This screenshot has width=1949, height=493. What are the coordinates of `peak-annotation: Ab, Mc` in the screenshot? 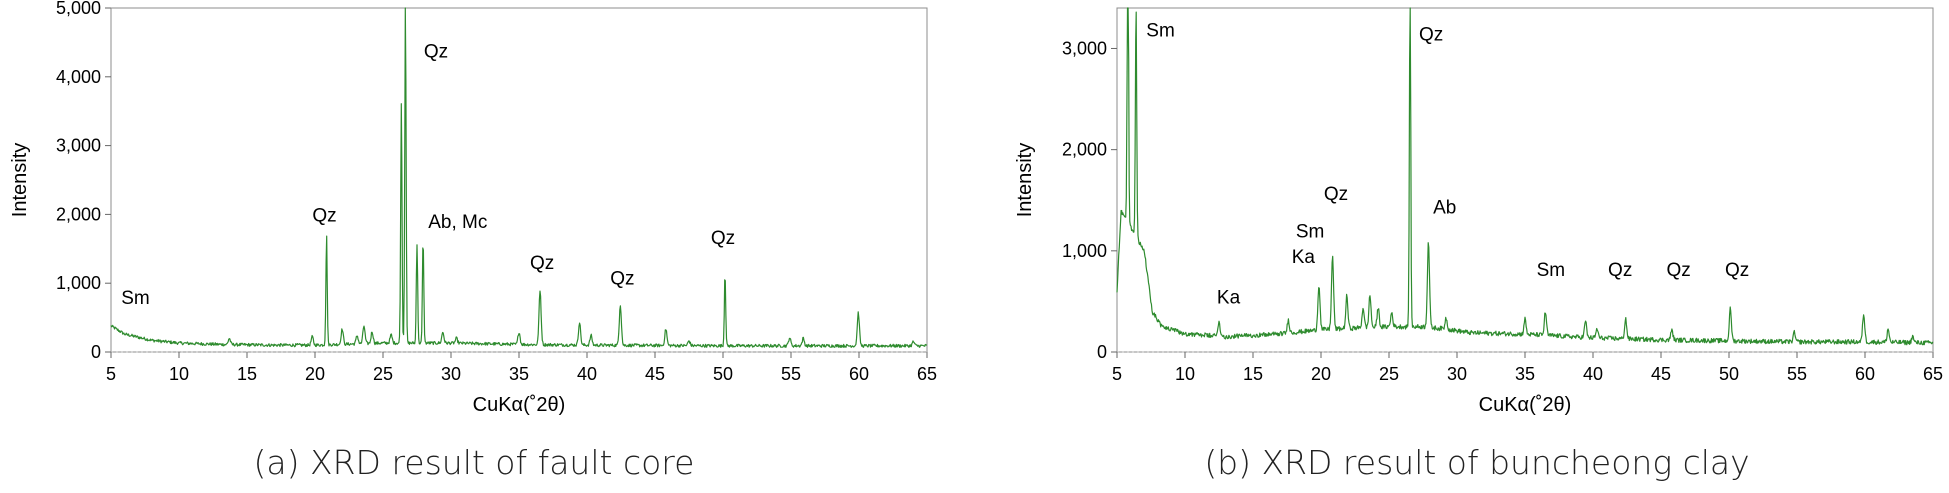 It's located at (457, 222).